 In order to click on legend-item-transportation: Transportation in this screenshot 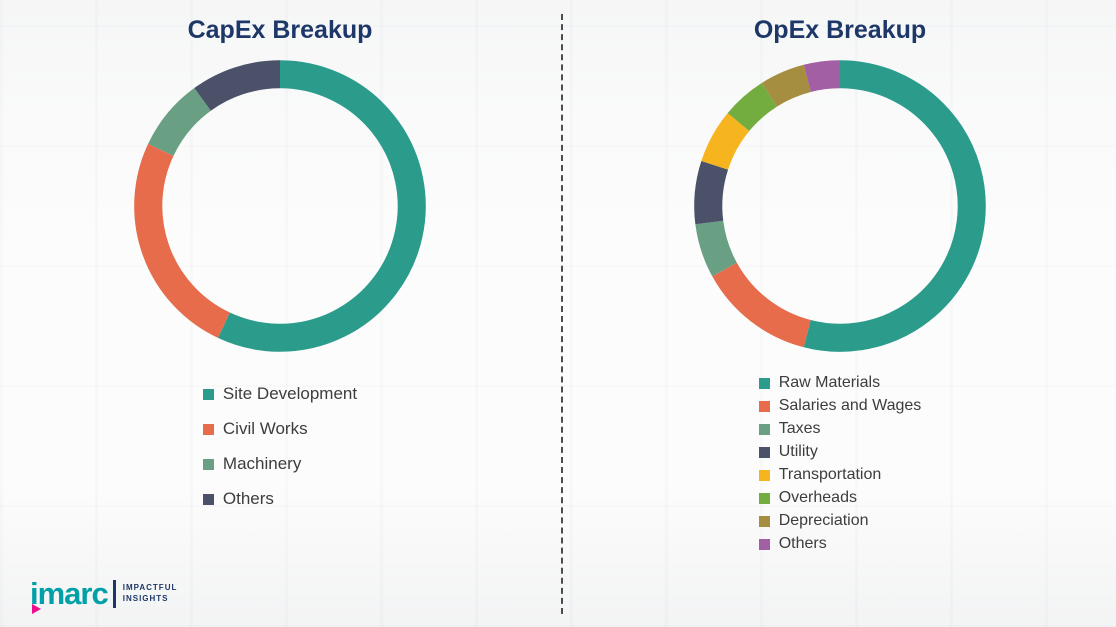, I will do `click(840, 475)`.